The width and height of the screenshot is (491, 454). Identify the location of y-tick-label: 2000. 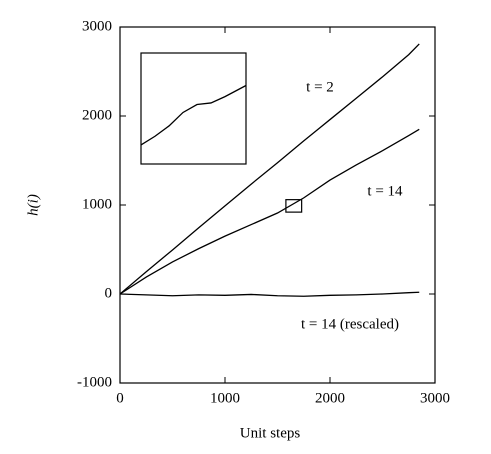
(97, 115).